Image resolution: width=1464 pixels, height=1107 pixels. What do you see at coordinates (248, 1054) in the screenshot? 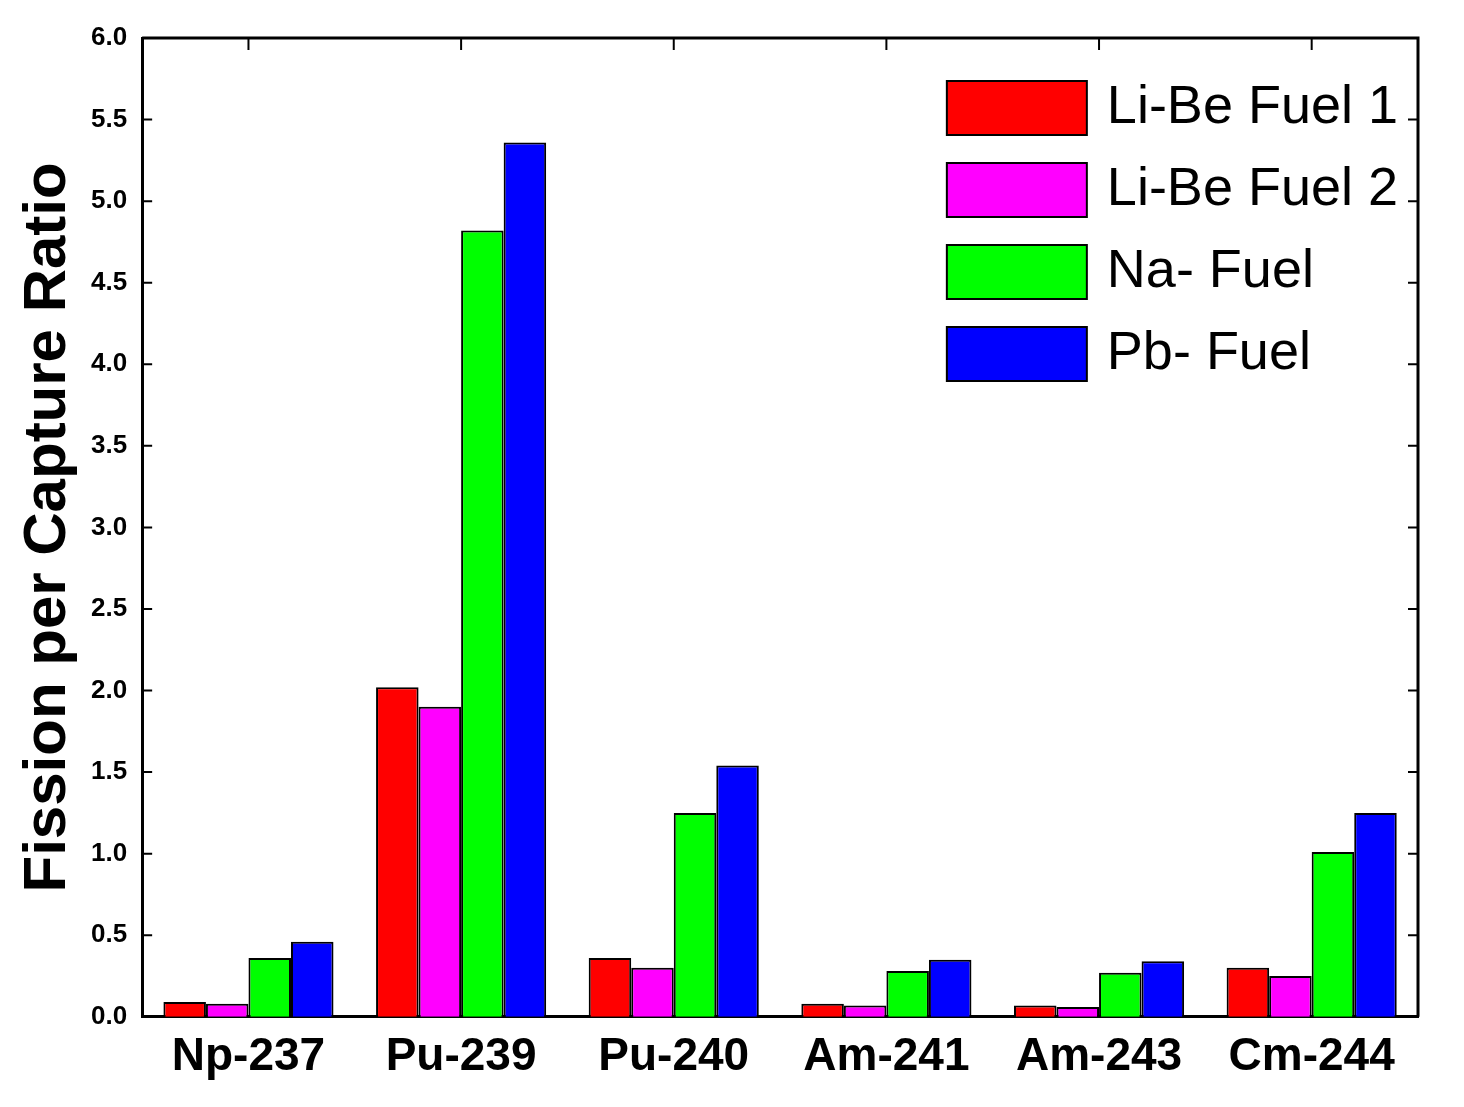
I see `x-tick-label: Np-237` at bounding box center [248, 1054].